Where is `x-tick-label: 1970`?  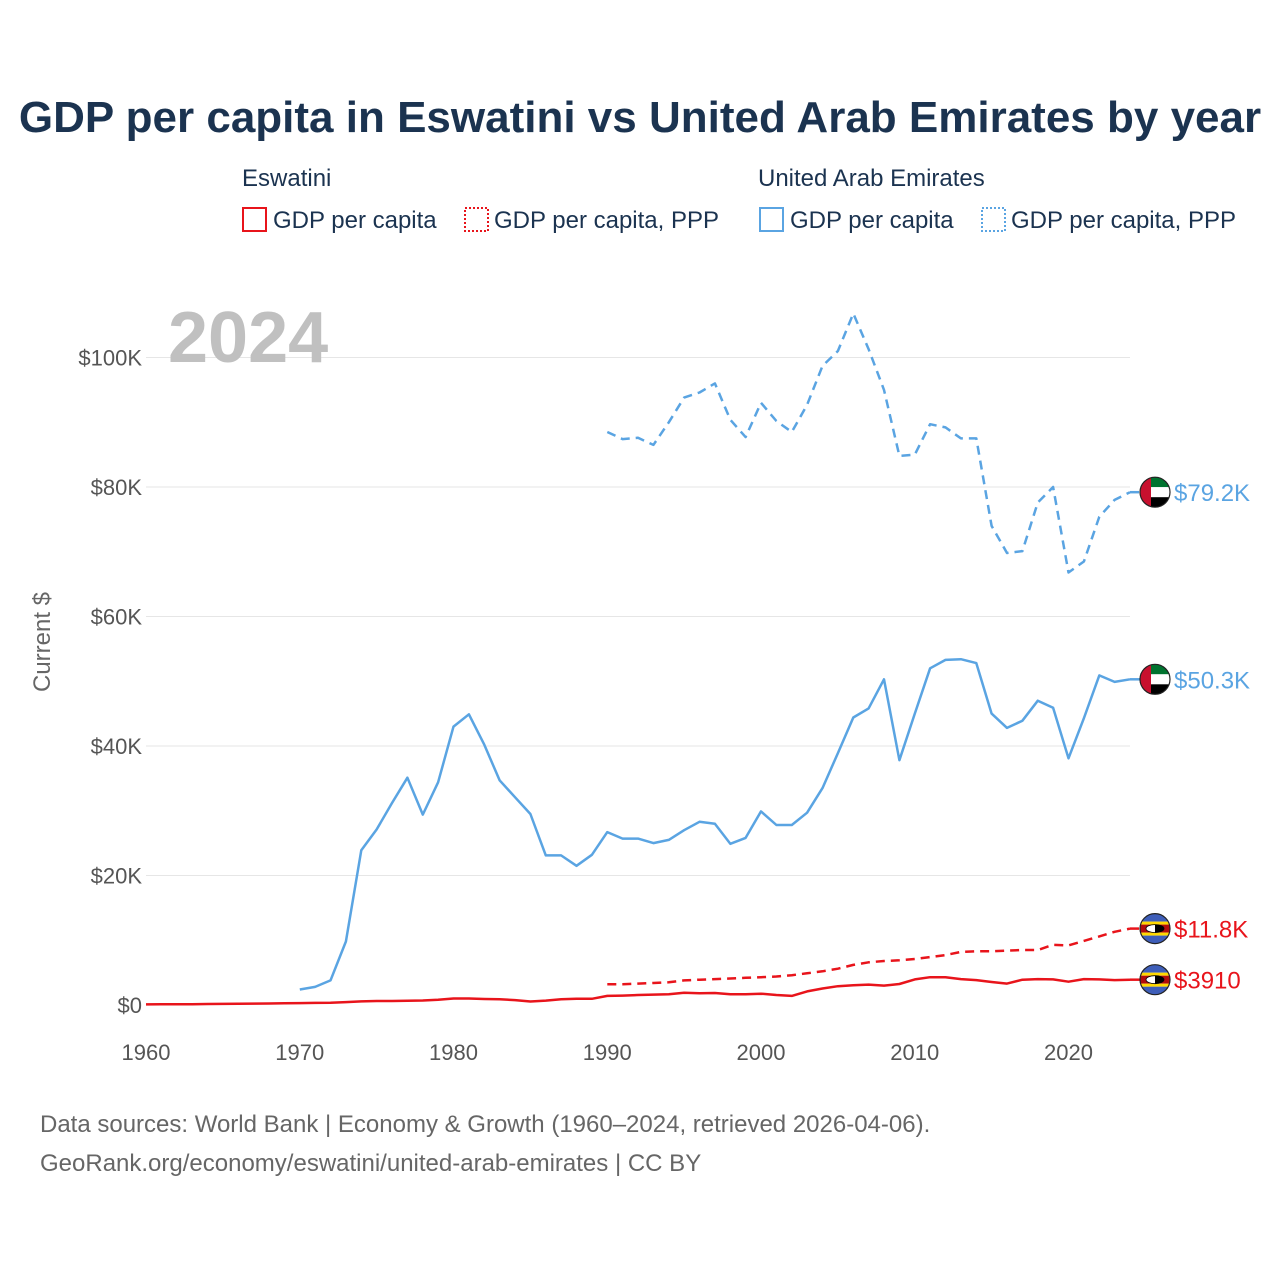 x-tick-label: 1970 is located at coordinates (299, 1052).